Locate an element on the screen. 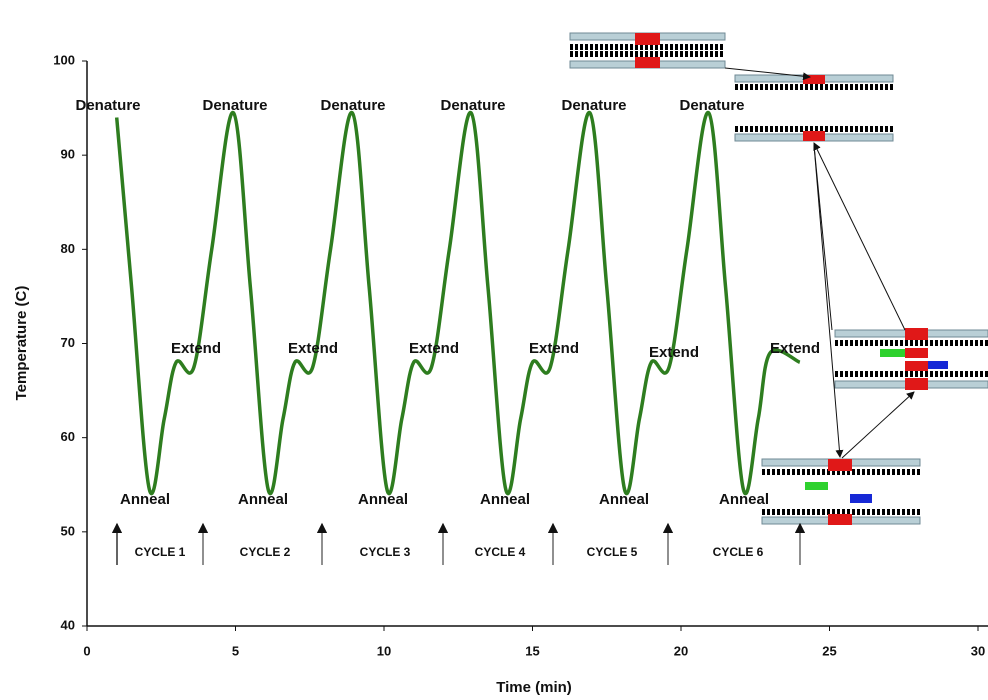 The height and width of the screenshot is (700, 988). y-tick-label: 50 is located at coordinates (68, 530).